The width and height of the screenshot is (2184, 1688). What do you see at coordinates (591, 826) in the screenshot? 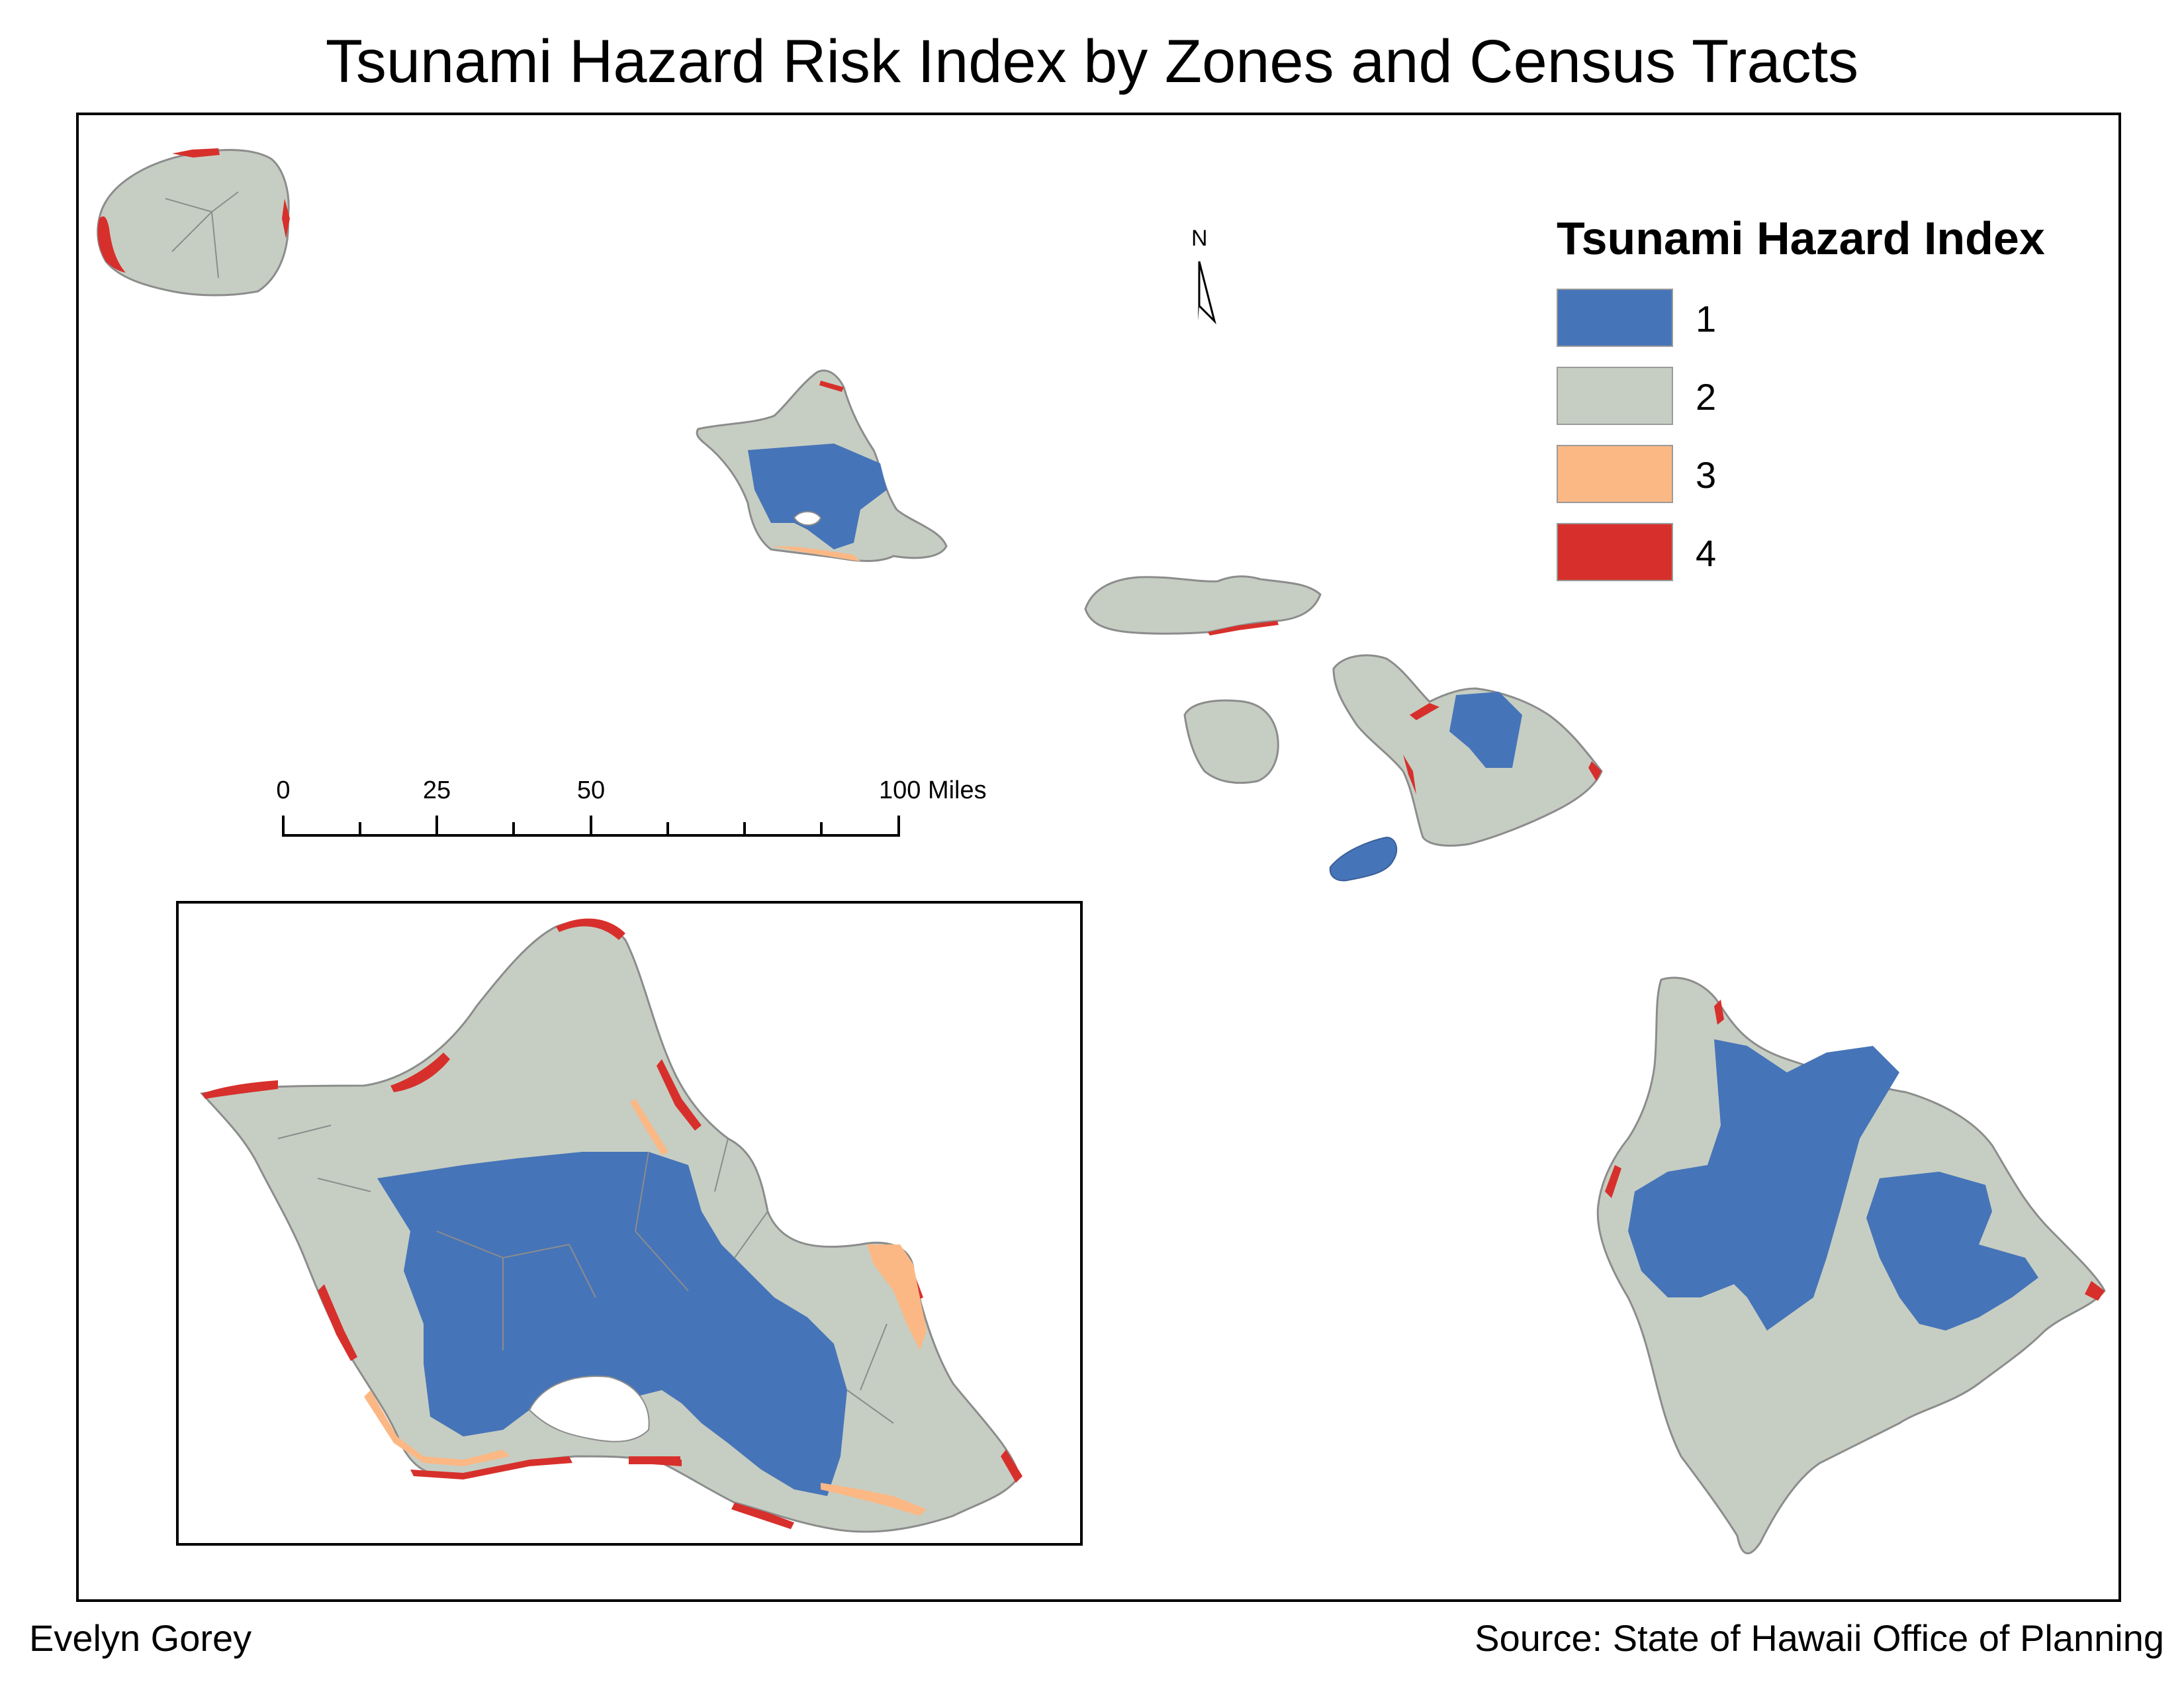
I see `scale-bar` at bounding box center [591, 826].